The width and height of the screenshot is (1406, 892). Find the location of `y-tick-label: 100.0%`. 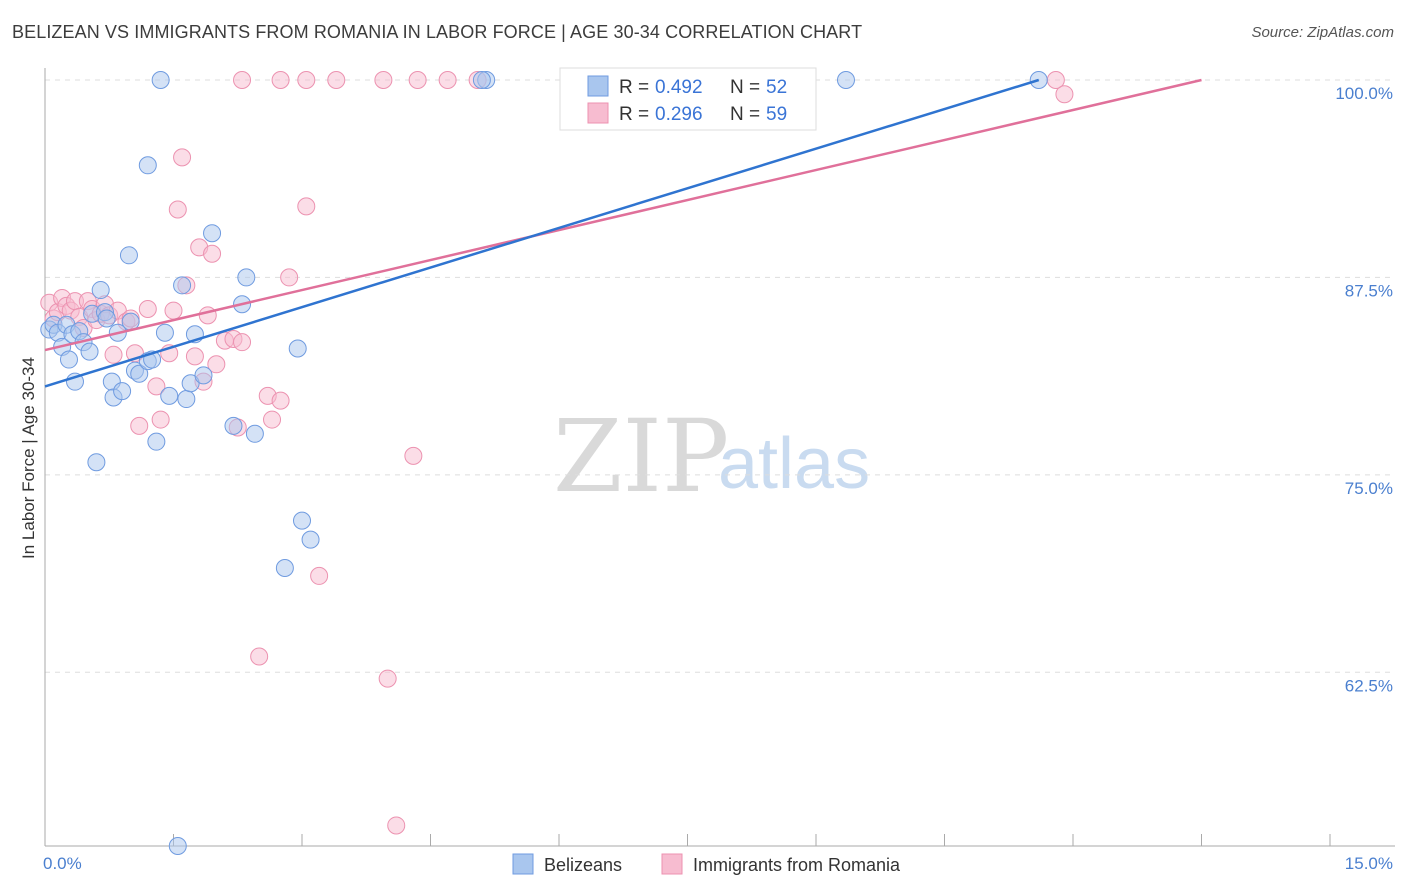

y-tick-label: 100.0% is located at coordinates (1364, 93).